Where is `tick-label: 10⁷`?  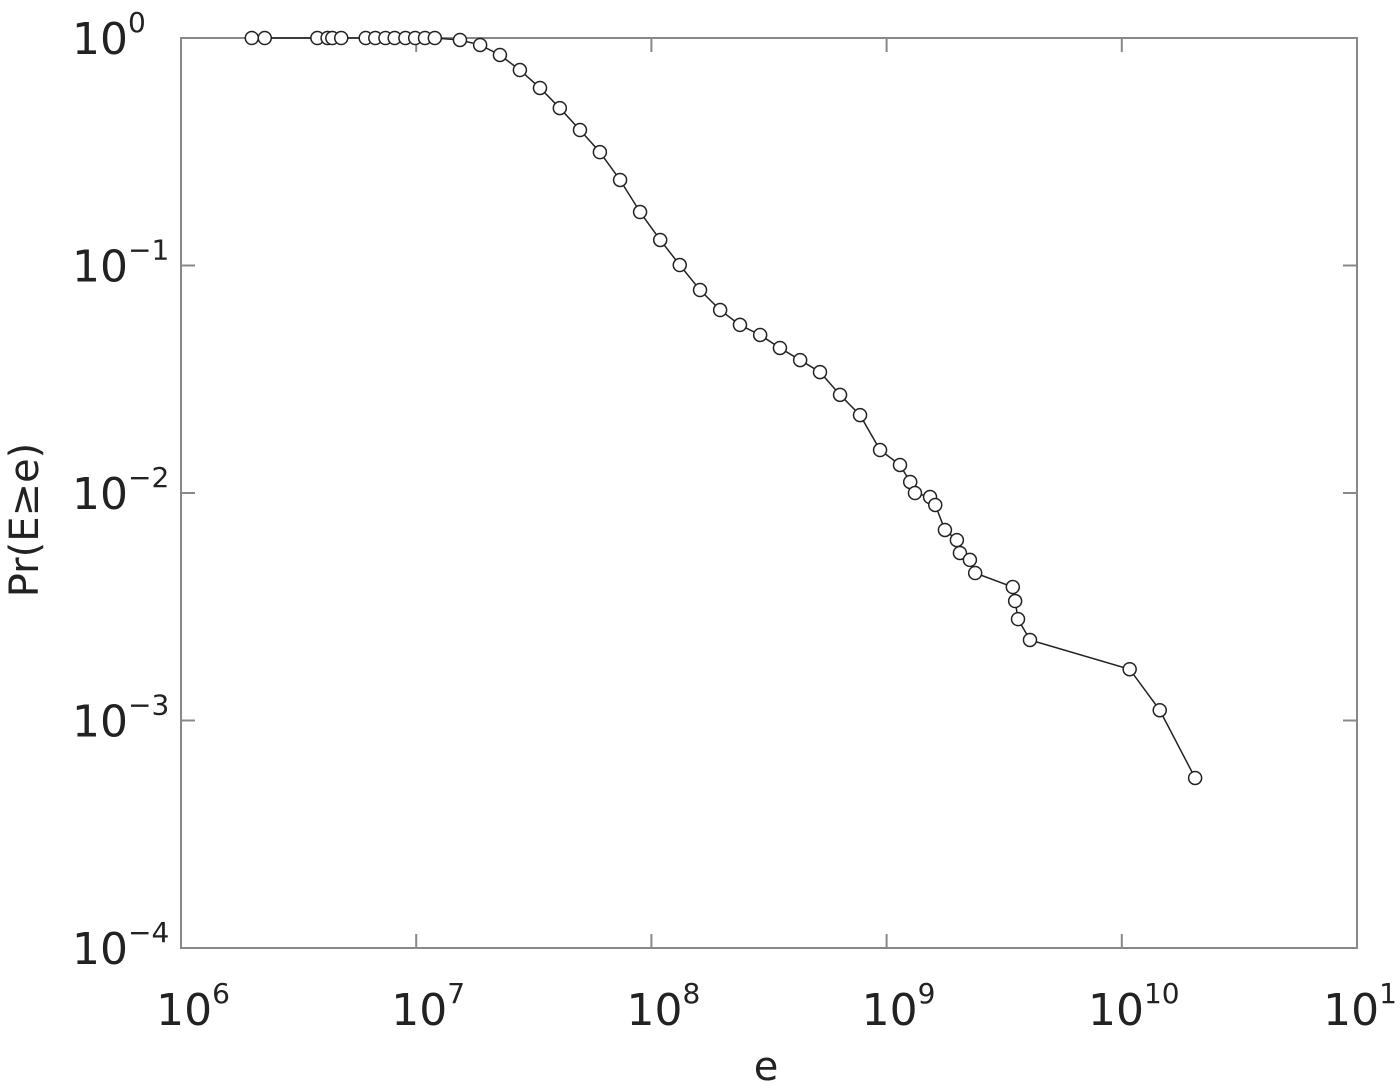 tick-label: 10⁷ is located at coordinates (428, 1006).